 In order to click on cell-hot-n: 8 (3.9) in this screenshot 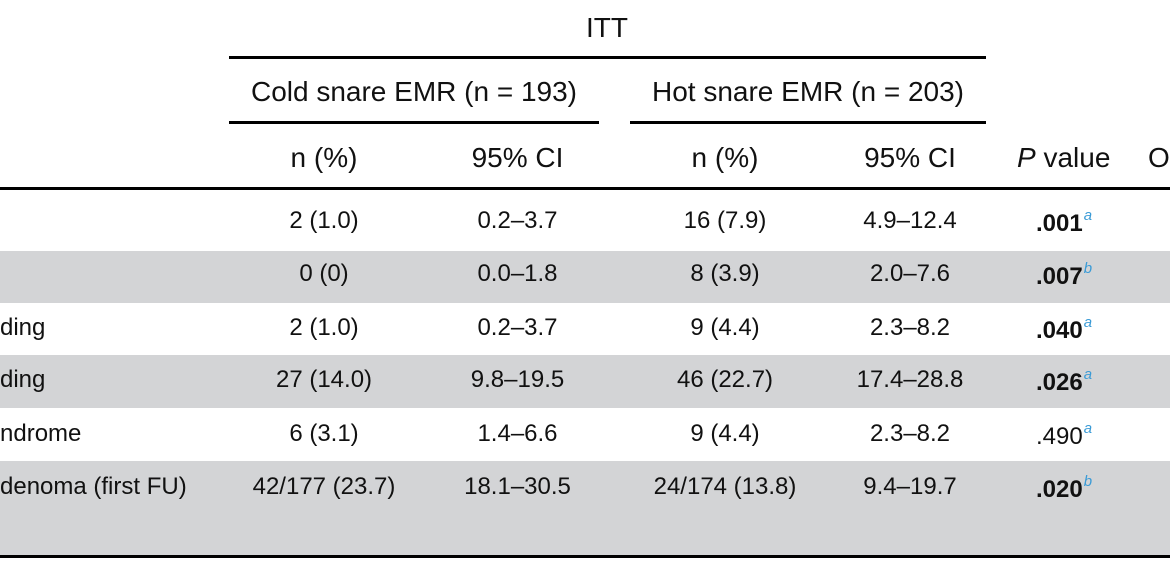, I will do `click(725, 273)`.